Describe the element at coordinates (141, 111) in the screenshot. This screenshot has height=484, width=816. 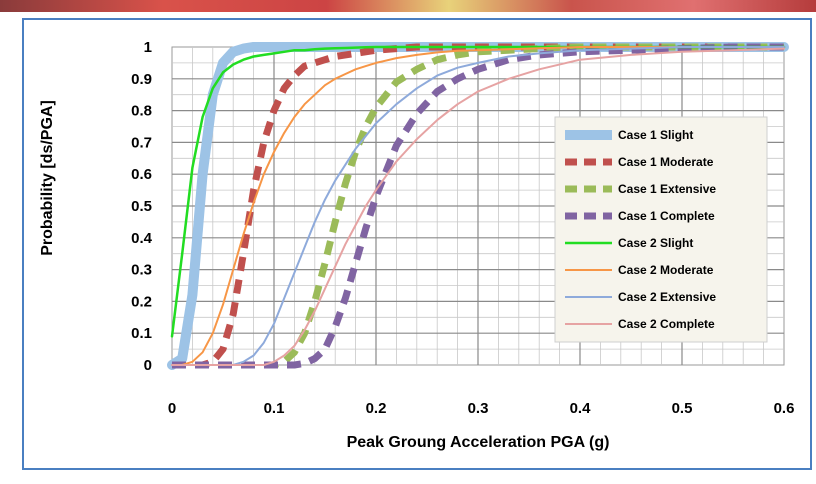
I see `y-tick-label: 0.8` at that location.